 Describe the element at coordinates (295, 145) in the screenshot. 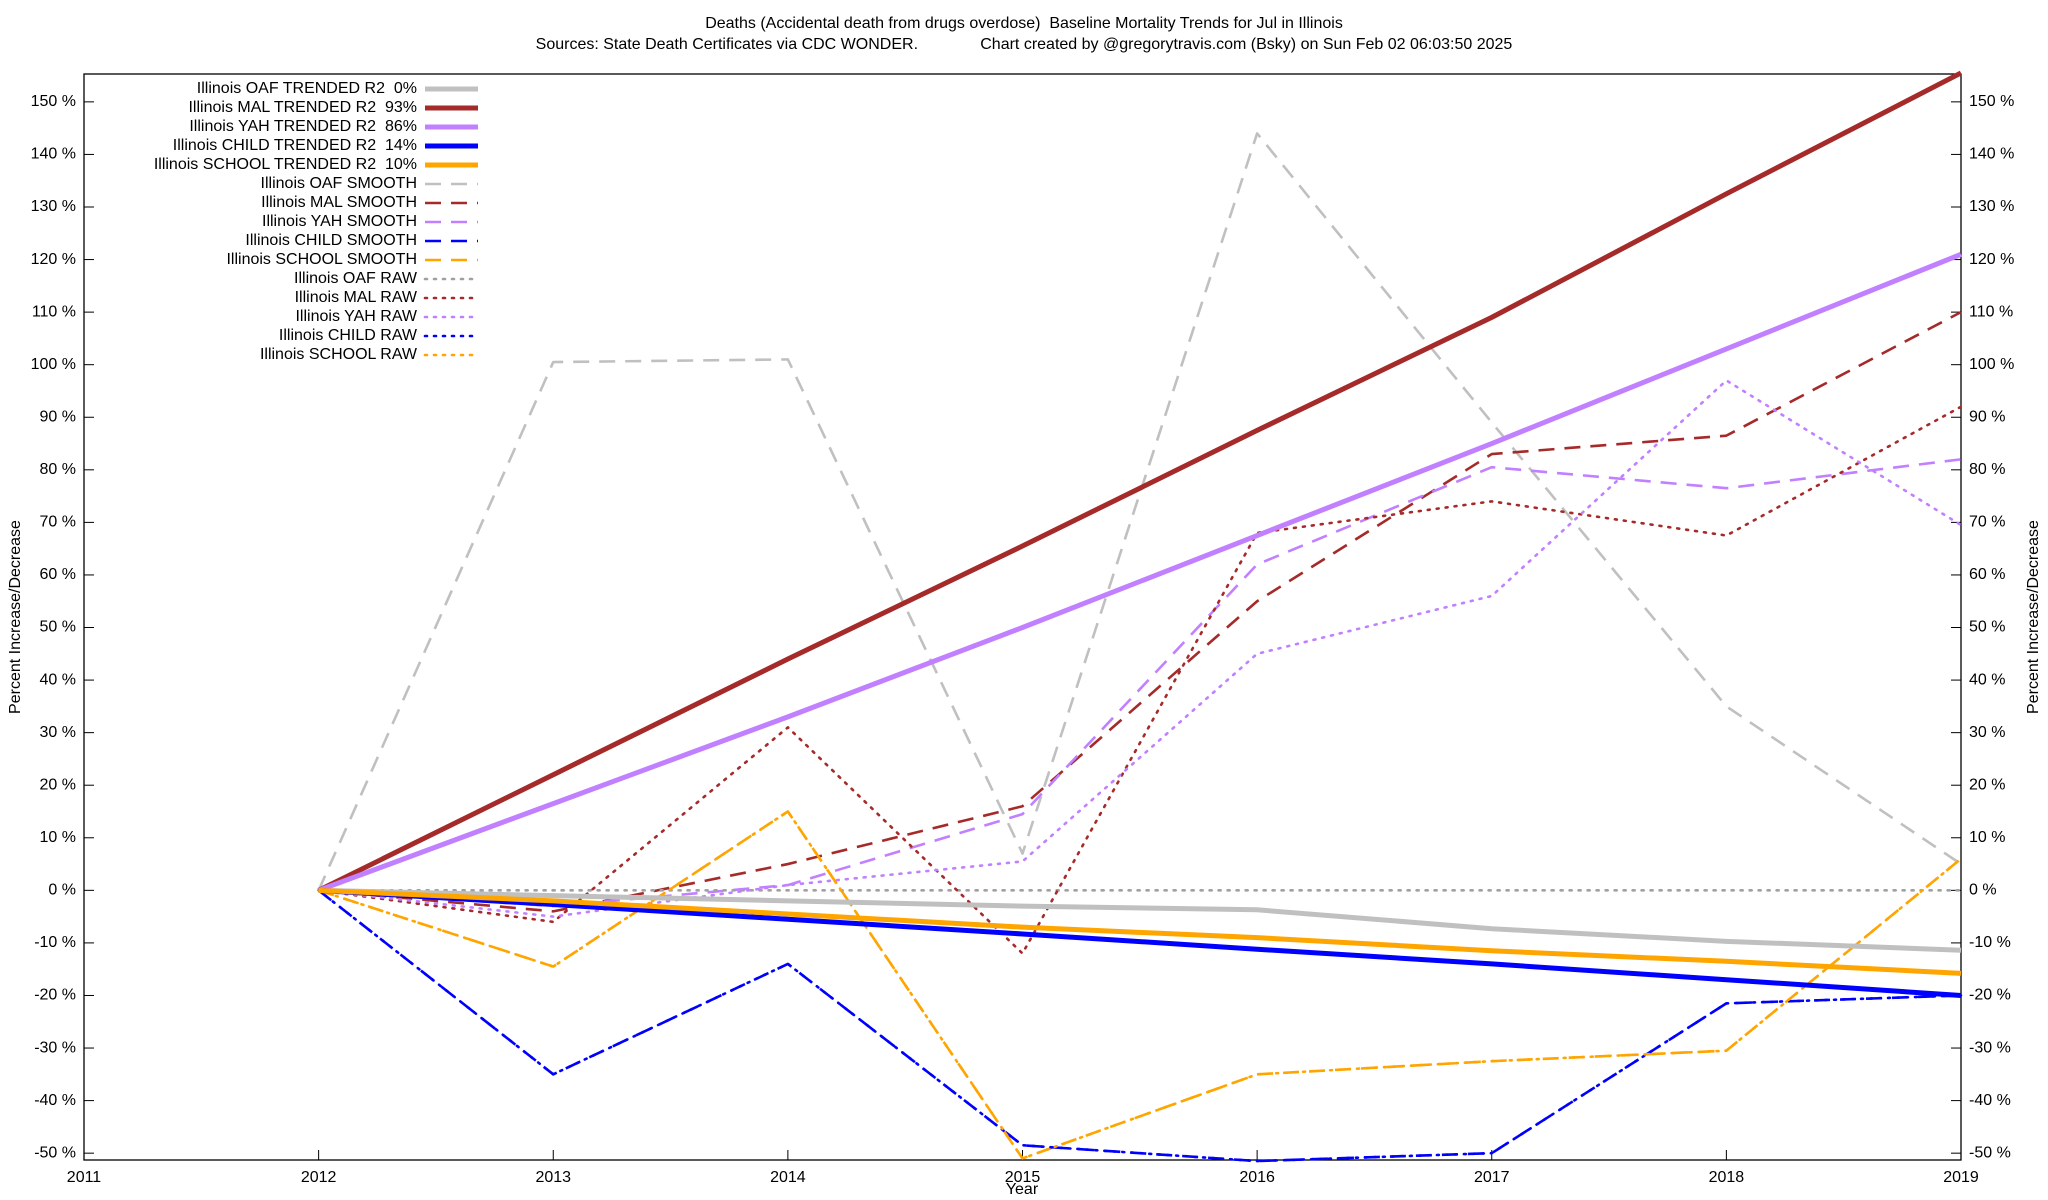

I see `legend-label: Illinois CHILD TRENDED R2 14%` at that location.